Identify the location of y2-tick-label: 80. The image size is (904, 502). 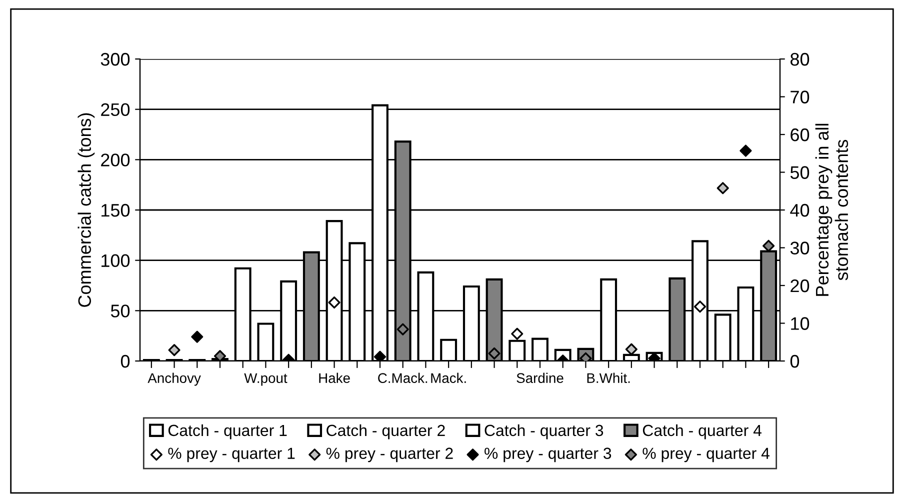
(800, 59).